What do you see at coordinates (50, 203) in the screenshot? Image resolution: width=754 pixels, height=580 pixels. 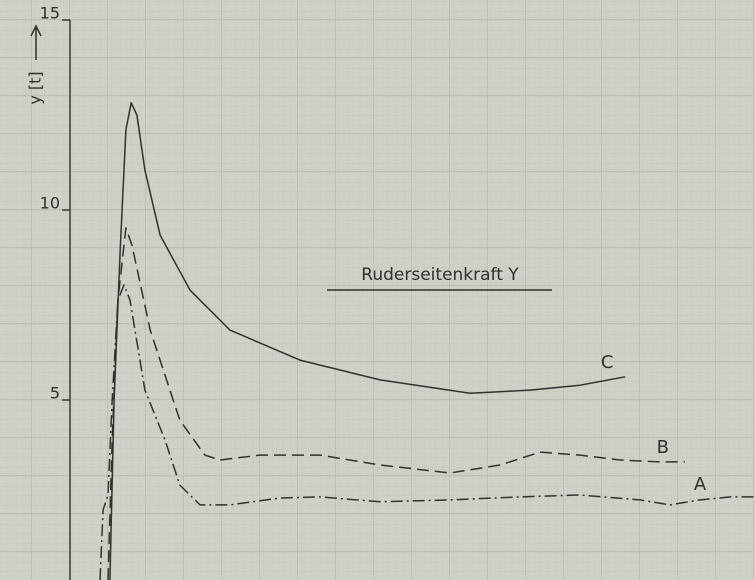 I see `y-tick-label: 10` at bounding box center [50, 203].